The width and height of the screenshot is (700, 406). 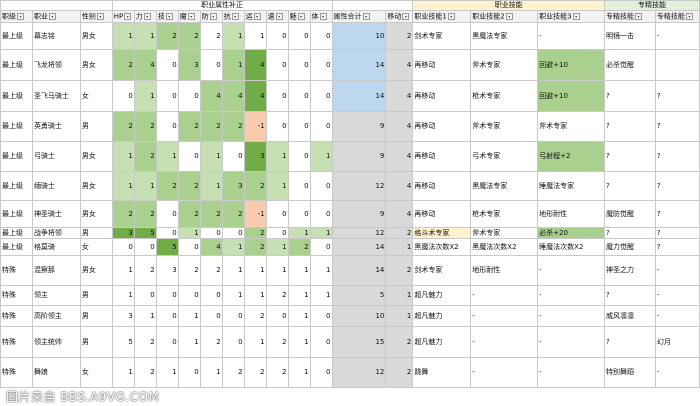 What do you see at coordinates (630, 65) in the screenshot?
I see `cell-exclusive-skill-1: 必杀觉醒` at bounding box center [630, 65].